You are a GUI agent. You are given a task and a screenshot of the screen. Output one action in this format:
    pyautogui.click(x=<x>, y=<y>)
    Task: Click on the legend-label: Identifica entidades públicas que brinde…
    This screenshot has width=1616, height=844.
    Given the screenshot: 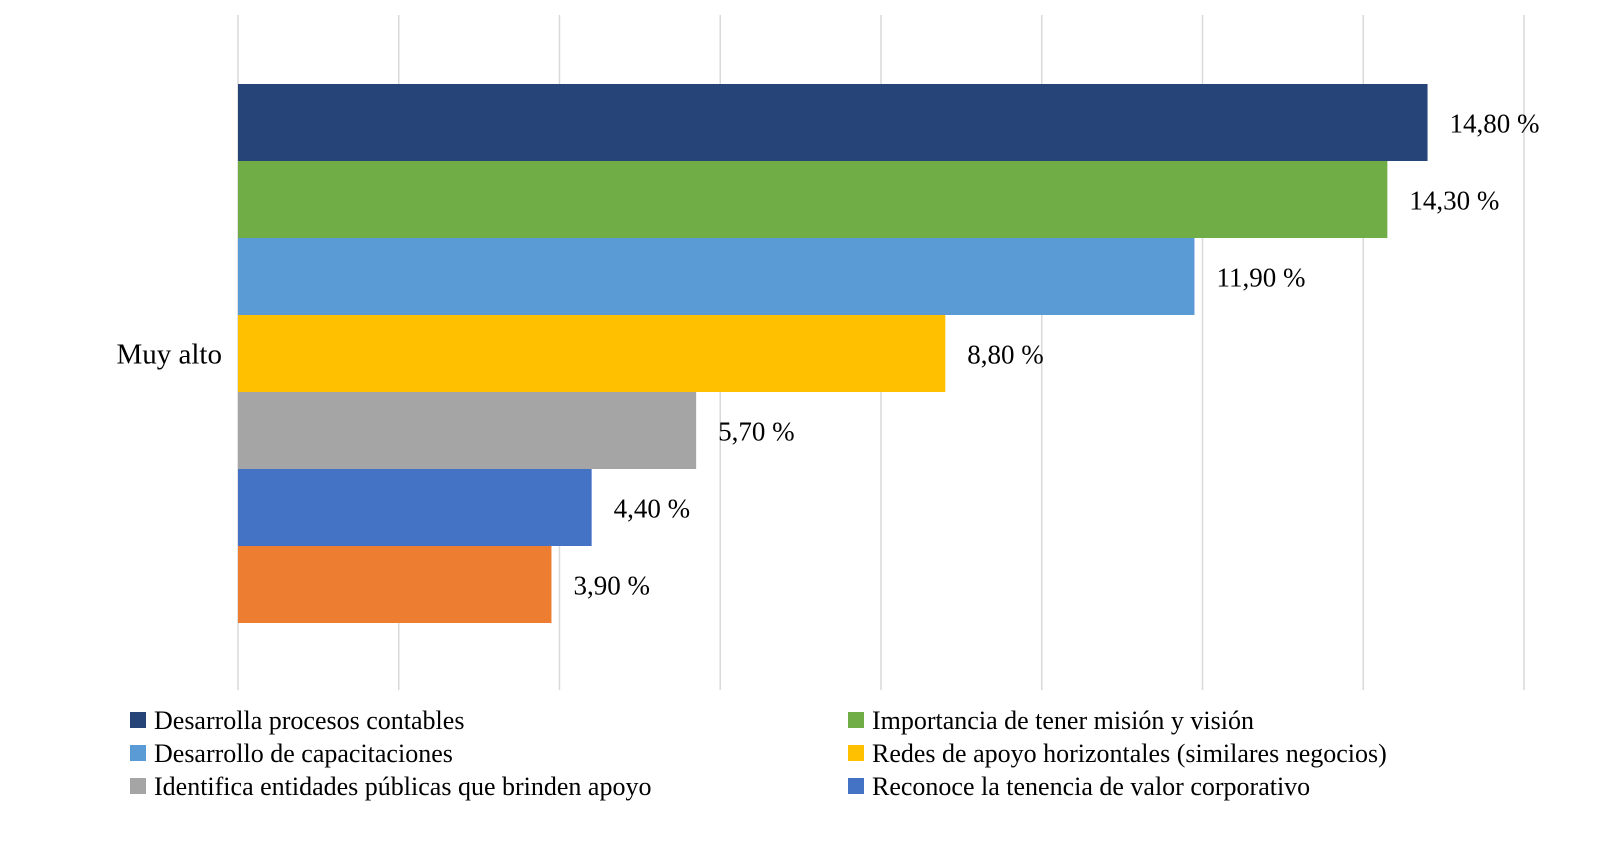 What is the action you would take?
    pyautogui.click(x=402, y=786)
    